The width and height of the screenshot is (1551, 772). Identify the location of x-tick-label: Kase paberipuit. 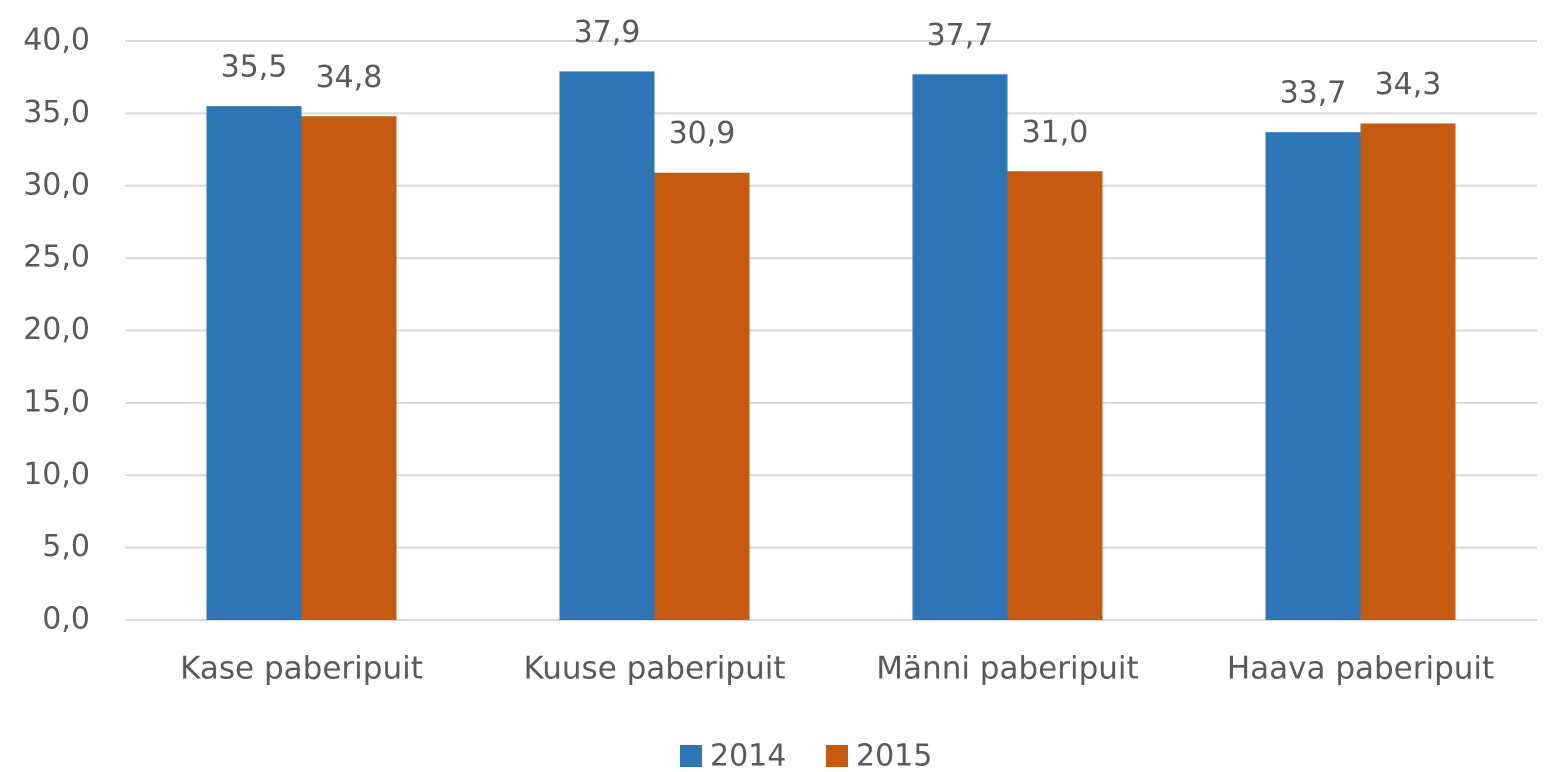
(301, 669).